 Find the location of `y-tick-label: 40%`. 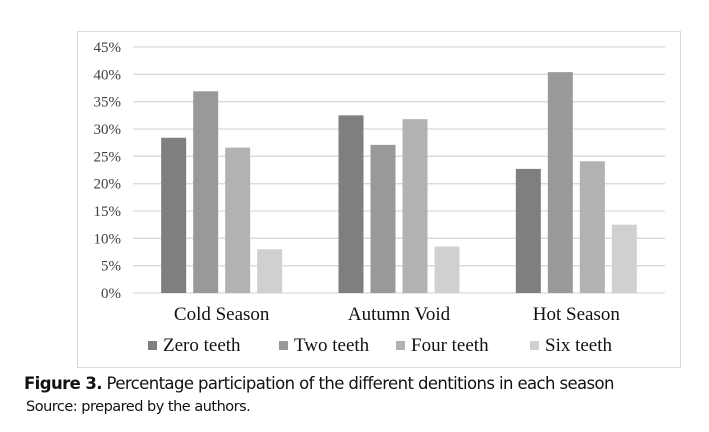

y-tick-label: 40% is located at coordinates (108, 75).